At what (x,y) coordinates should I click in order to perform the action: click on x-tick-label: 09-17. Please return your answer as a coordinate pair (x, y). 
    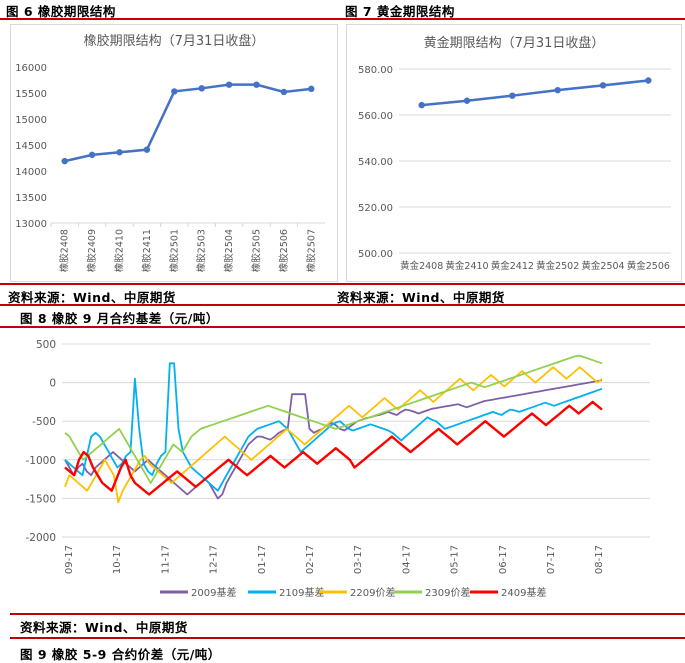
    Looking at the image, I should click on (69, 559).